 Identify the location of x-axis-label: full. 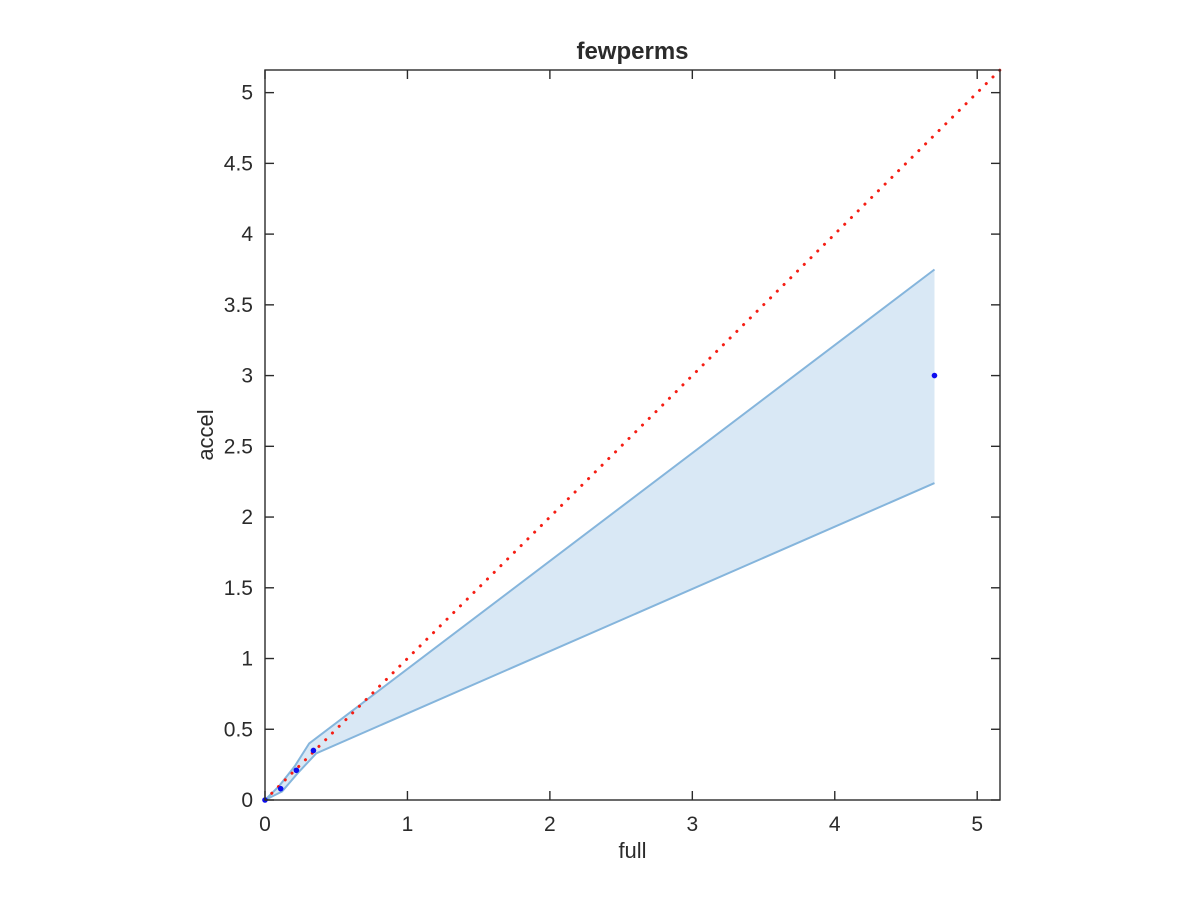
(632, 850).